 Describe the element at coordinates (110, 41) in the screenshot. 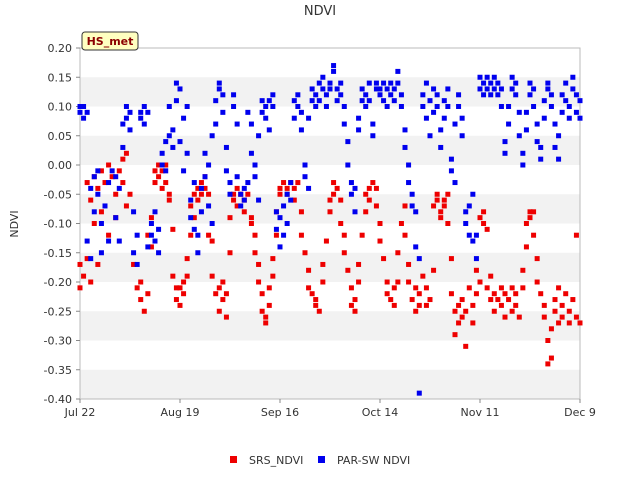

I see `station-badge-label: HS_met` at that location.